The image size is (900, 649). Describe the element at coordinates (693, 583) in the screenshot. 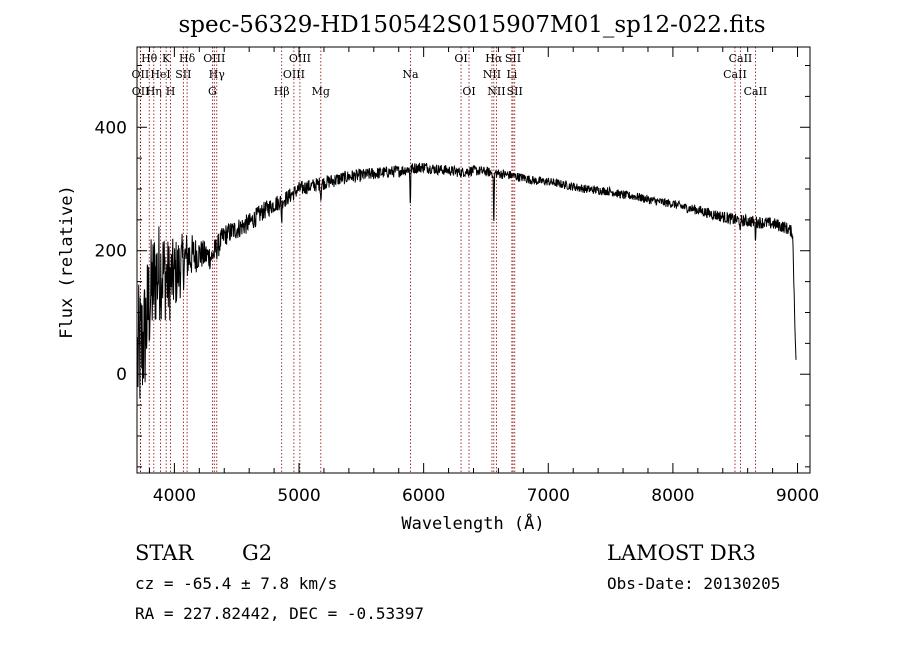

I see `observation-date: Obs-Date: 20130205` at that location.